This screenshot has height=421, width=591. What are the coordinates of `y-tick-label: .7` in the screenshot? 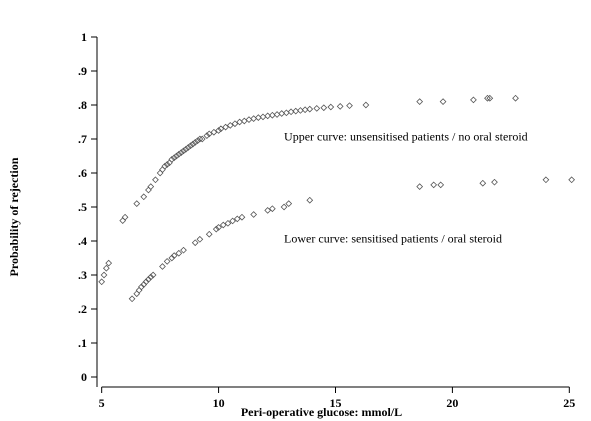 It's located at (82, 139).